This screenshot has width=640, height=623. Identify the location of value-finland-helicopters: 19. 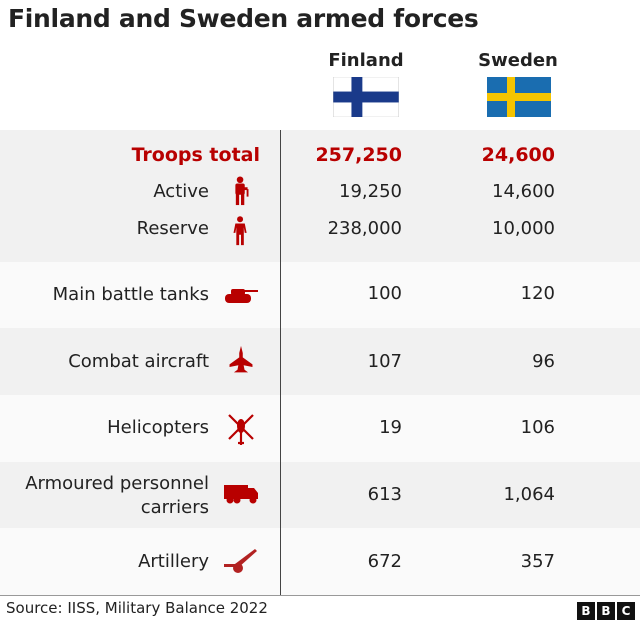
(390, 427).